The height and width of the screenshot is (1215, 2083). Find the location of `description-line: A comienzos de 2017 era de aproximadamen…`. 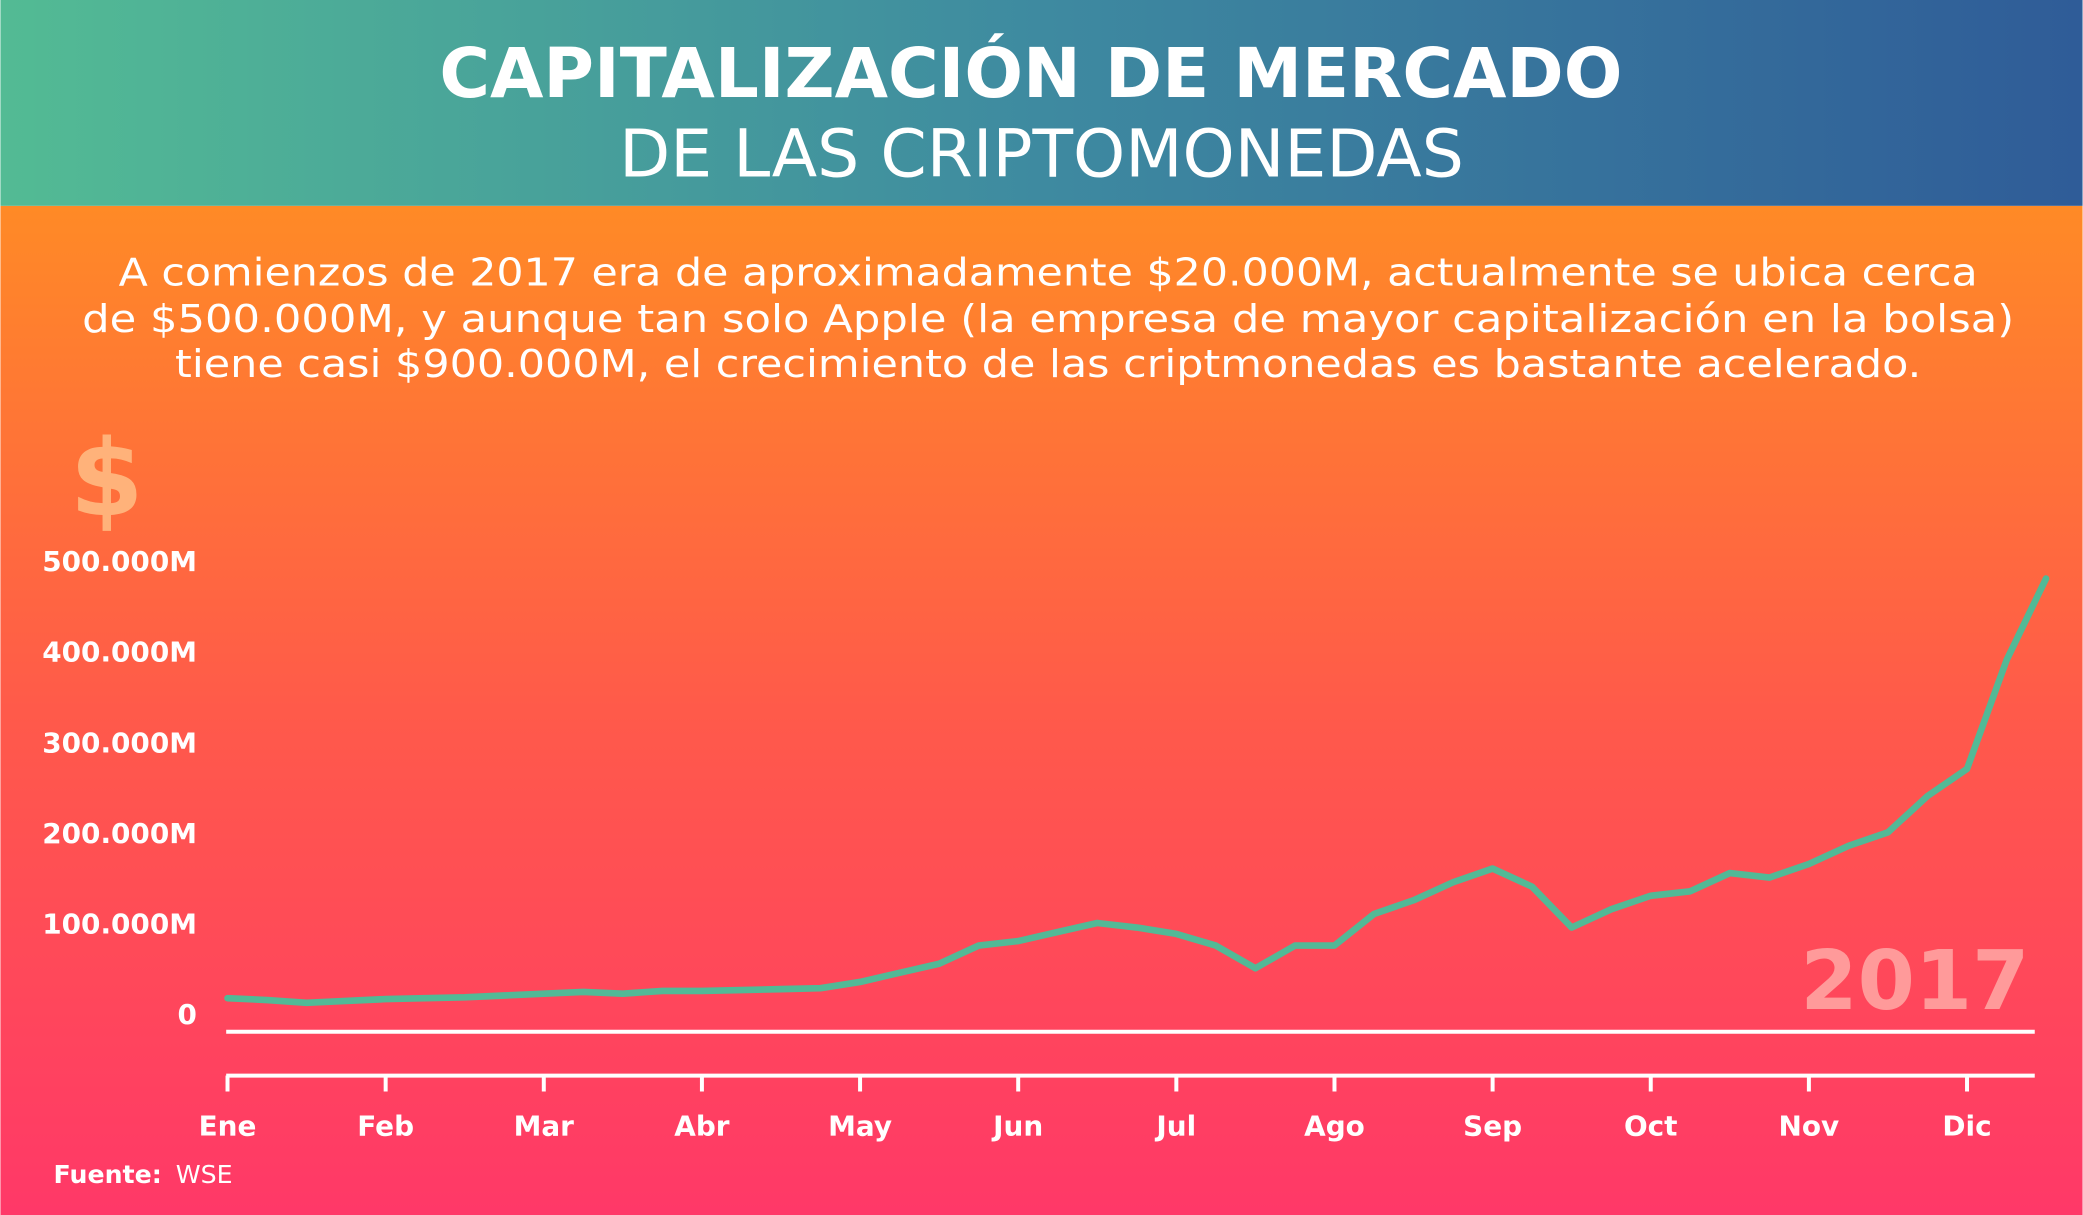

description-line: A comienzos de 2017 era de aproximadamen… is located at coordinates (1048, 272).